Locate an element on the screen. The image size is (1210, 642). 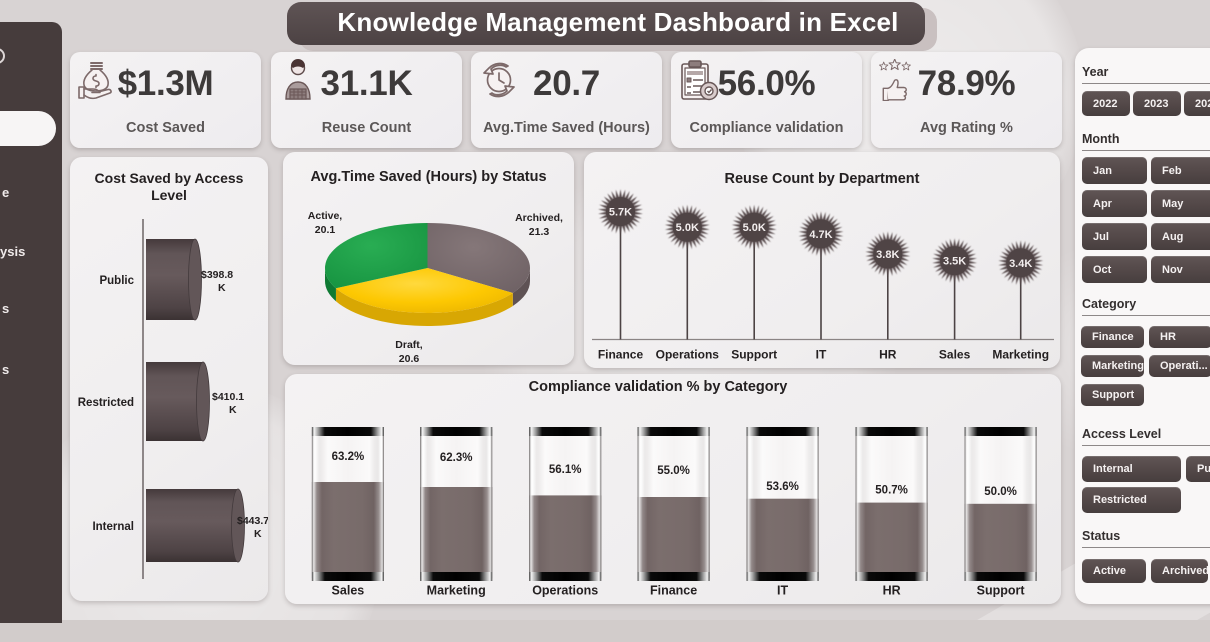
svg-text: 3.4K is located at coordinates (1020, 264).